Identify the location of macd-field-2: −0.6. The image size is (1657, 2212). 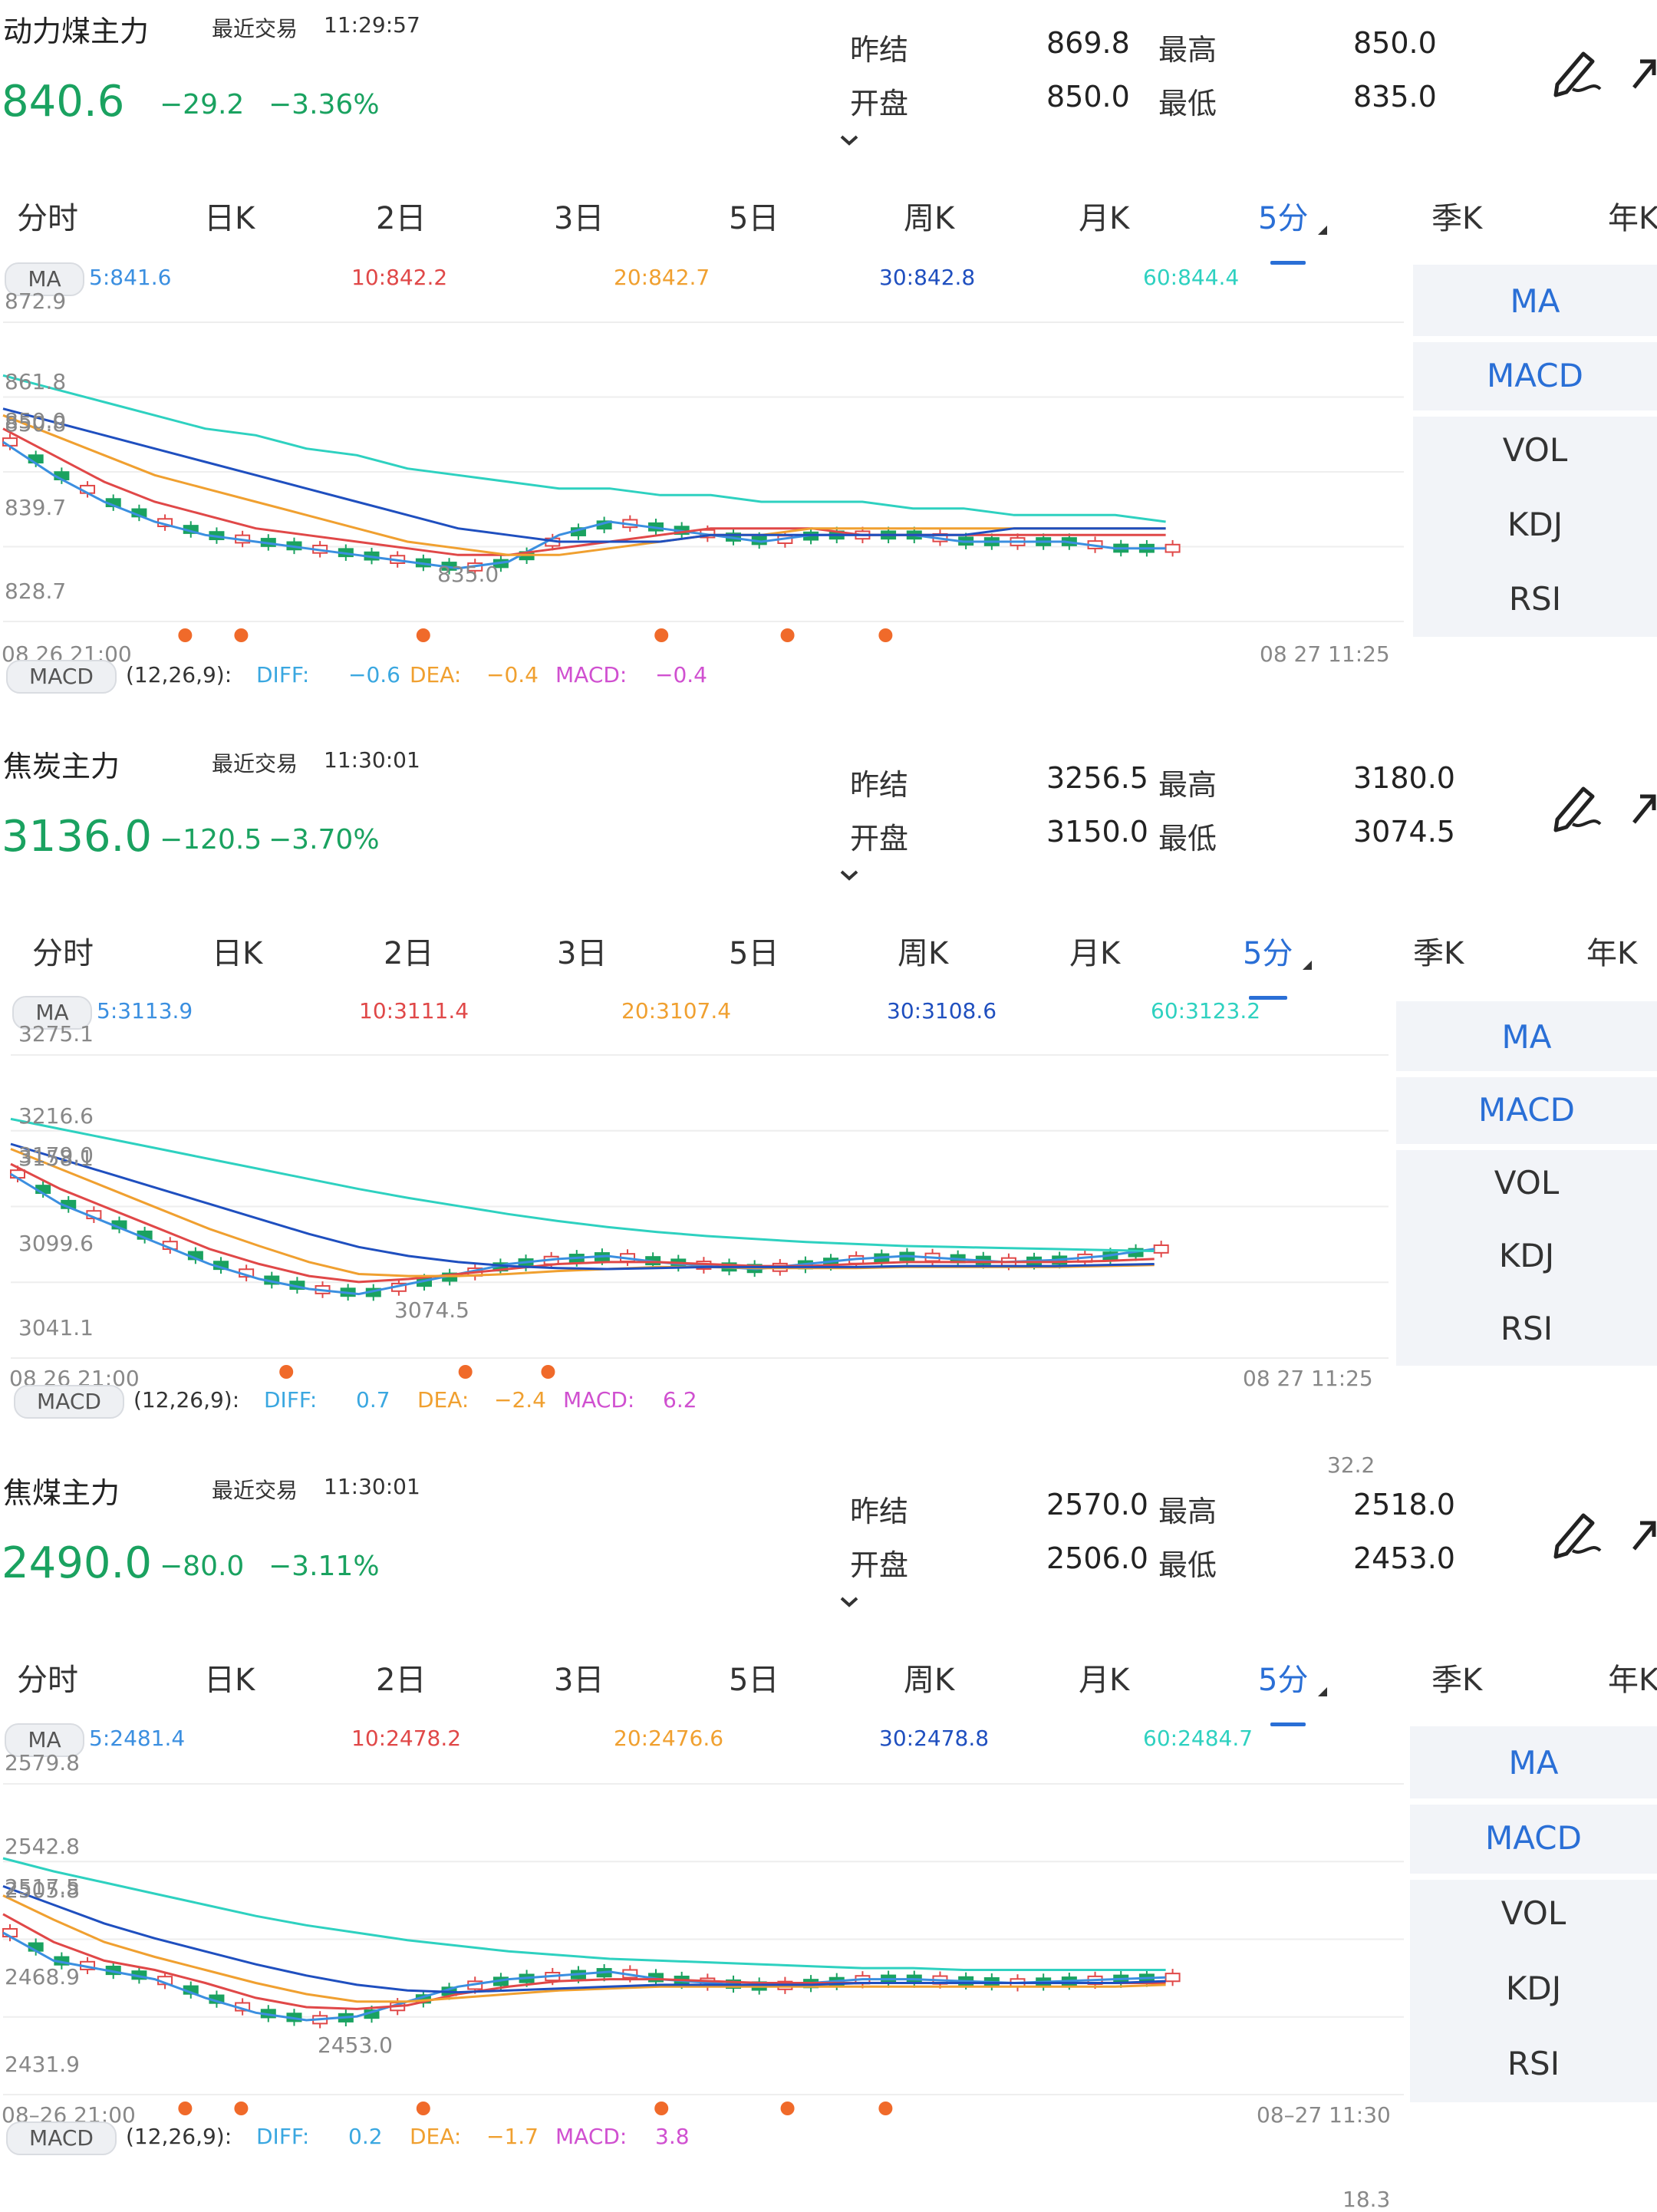
(374, 674).